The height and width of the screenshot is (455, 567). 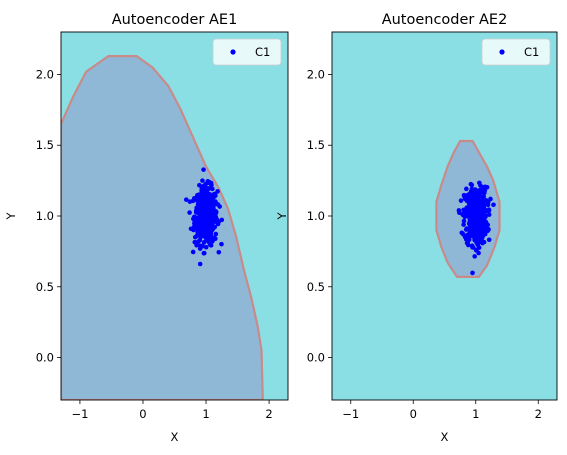 What do you see at coordinates (445, 20) in the screenshot?
I see `chart-title: Autoencoder AE2` at bounding box center [445, 20].